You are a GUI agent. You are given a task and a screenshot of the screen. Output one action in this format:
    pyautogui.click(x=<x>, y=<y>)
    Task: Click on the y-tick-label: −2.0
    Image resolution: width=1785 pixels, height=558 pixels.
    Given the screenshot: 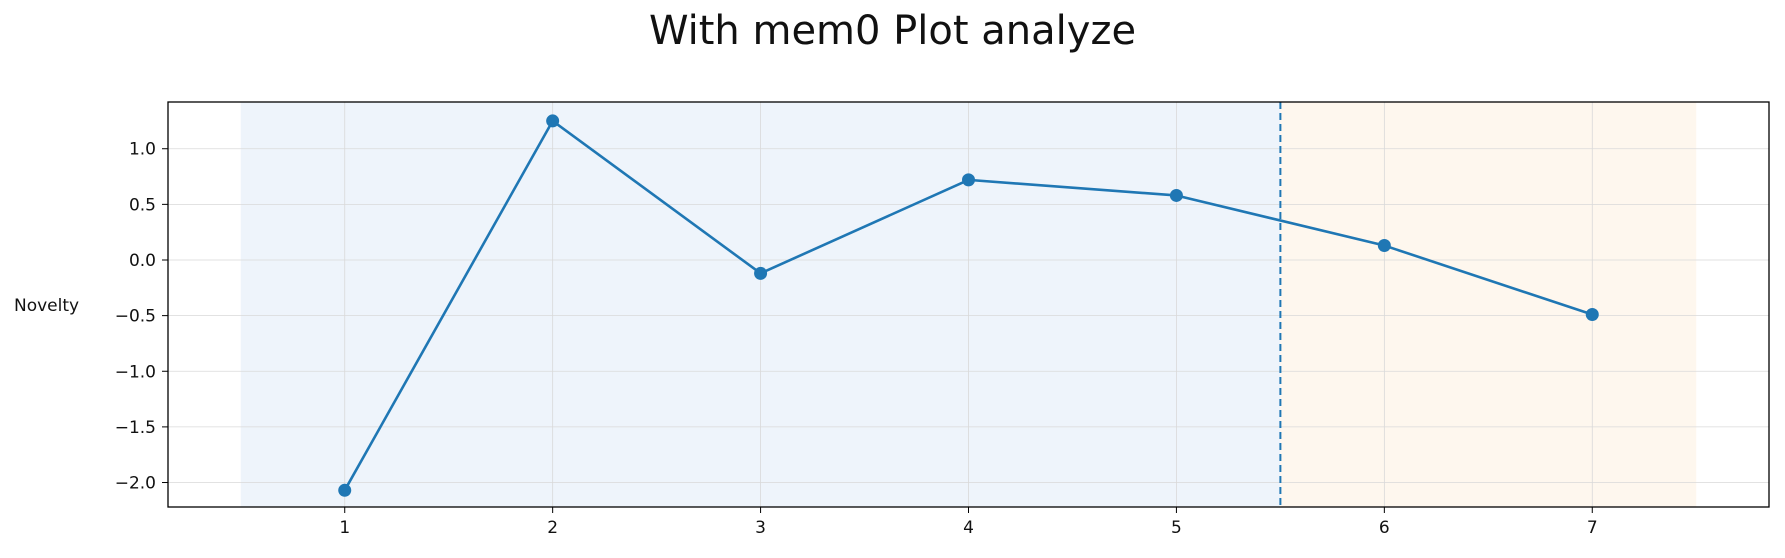 What is the action you would take?
    pyautogui.click(x=135, y=484)
    